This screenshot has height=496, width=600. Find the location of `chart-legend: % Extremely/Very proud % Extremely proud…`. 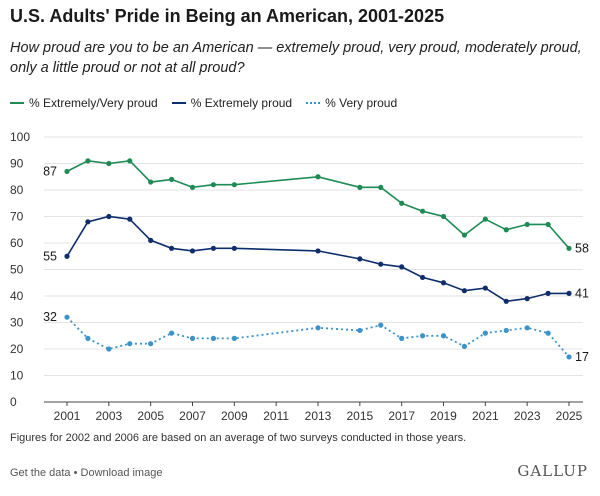

chart-legend: % Extremely/Very proud % Extremely proud… is located at coordinates (203, 103).